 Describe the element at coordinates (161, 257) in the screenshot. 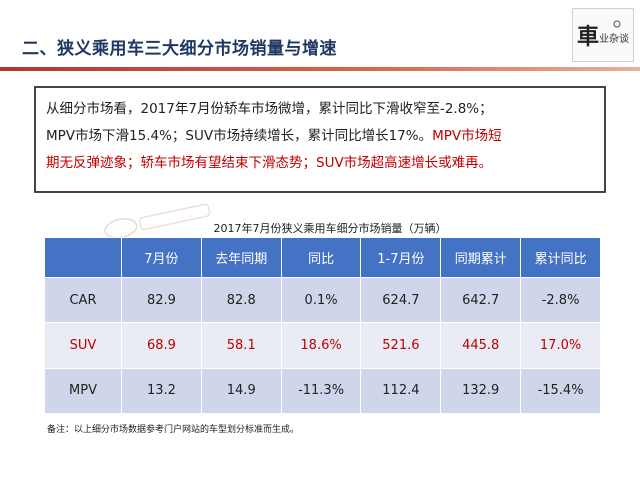

I see `header-cell: 7月份` at that location.